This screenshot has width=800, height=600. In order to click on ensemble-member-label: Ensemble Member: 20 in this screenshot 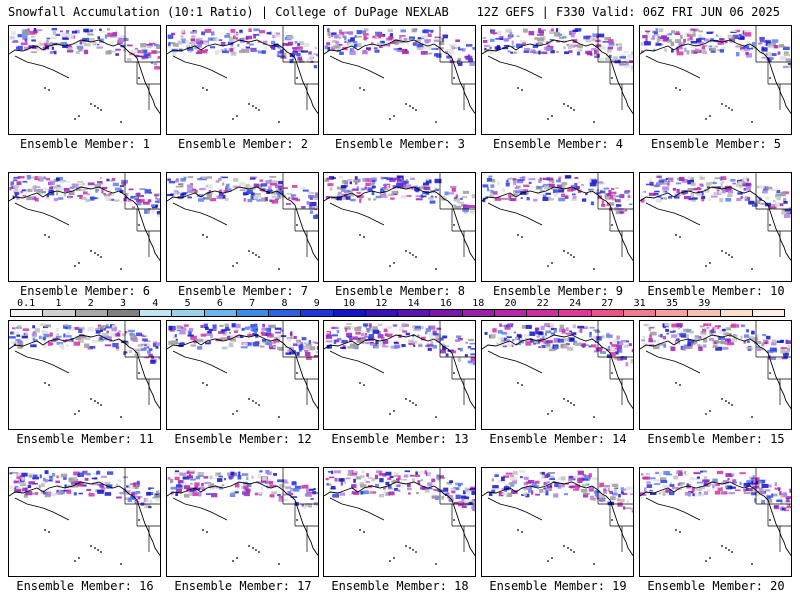, I will do `click(716, 586)`.